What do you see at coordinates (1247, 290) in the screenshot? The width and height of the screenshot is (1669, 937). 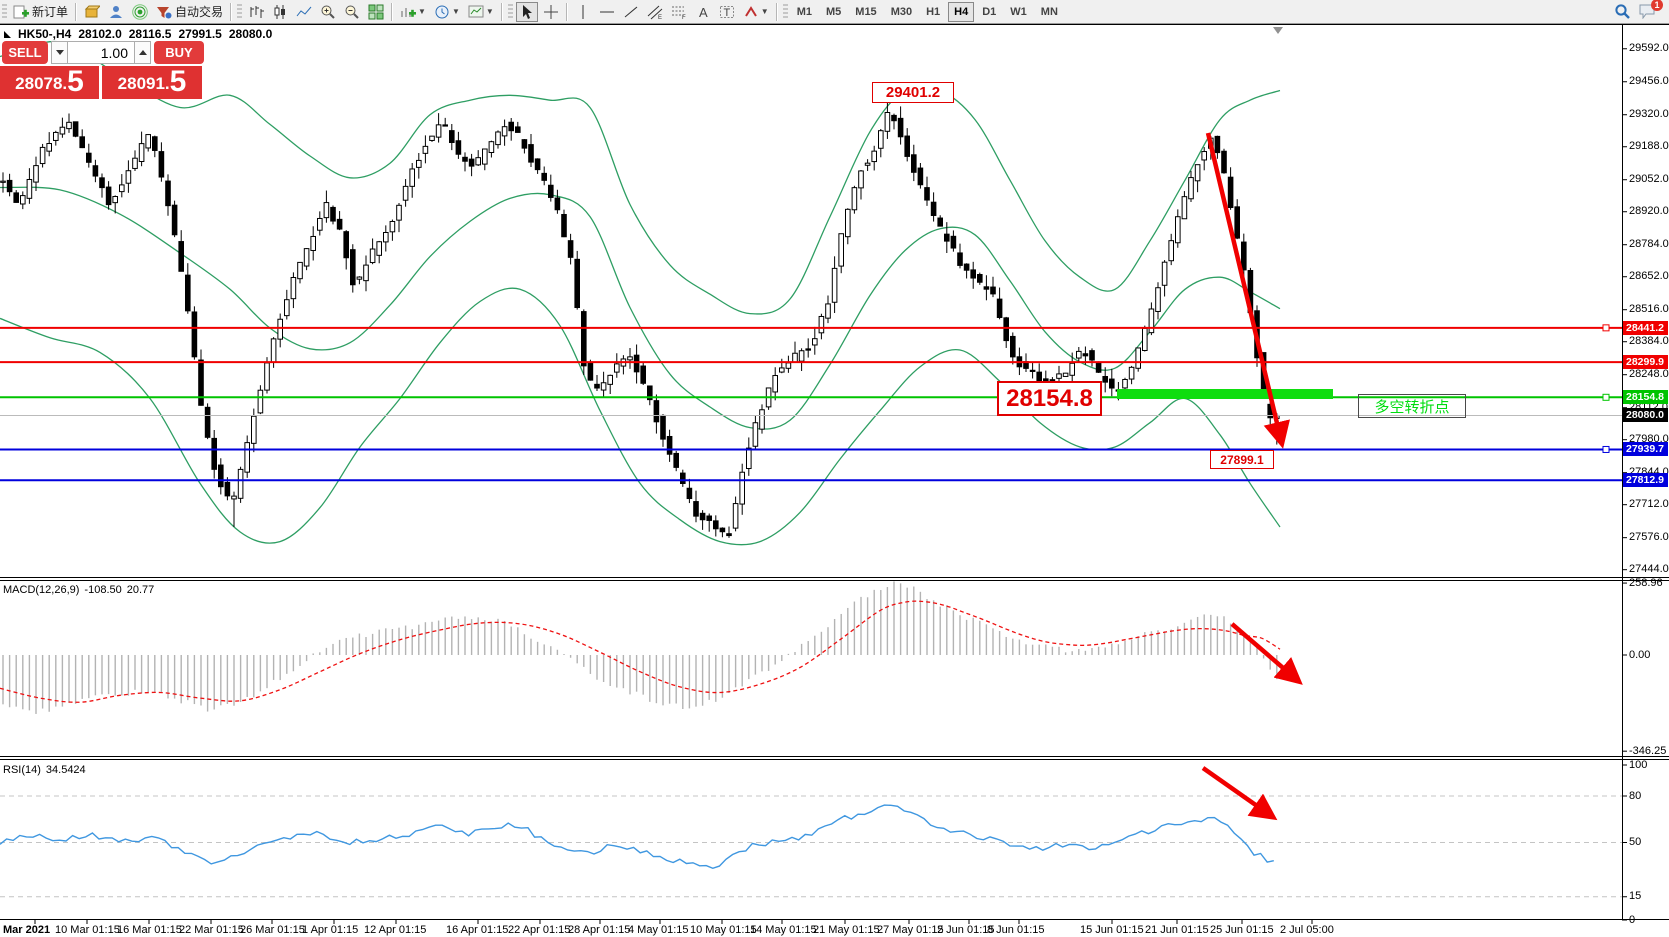 I see `price-down-arrow` at bounding box center [1247, 290].